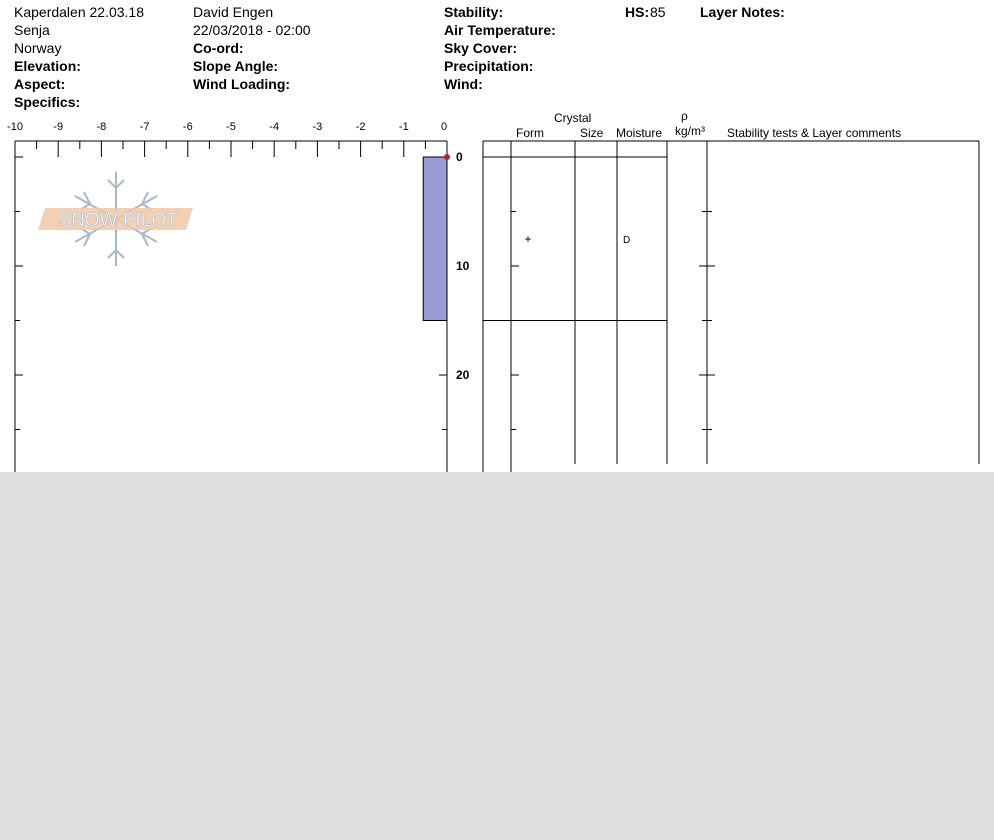  I want to click on air-temperature-label: Air Temperature:, so click(500, 30).